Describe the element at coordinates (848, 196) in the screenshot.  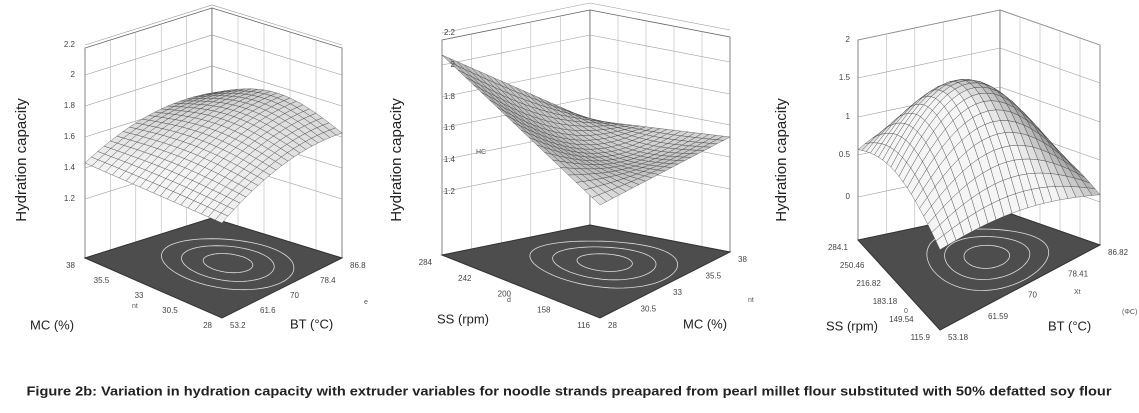
I see `z-tick-label: 0` at that location.